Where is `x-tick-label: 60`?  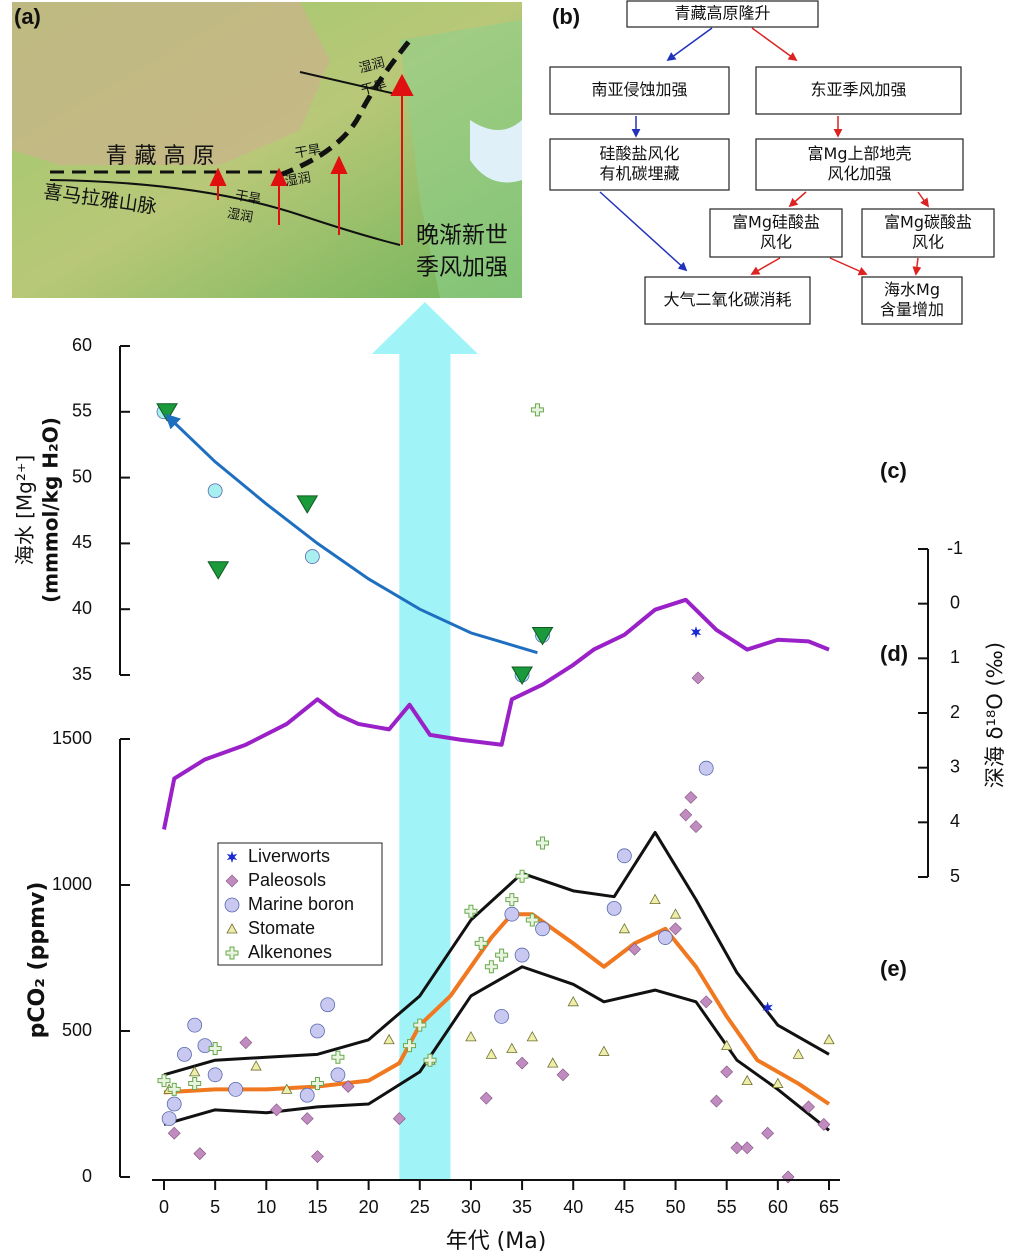
x-tick-label: 60 is located at coordinates (778, 1207).